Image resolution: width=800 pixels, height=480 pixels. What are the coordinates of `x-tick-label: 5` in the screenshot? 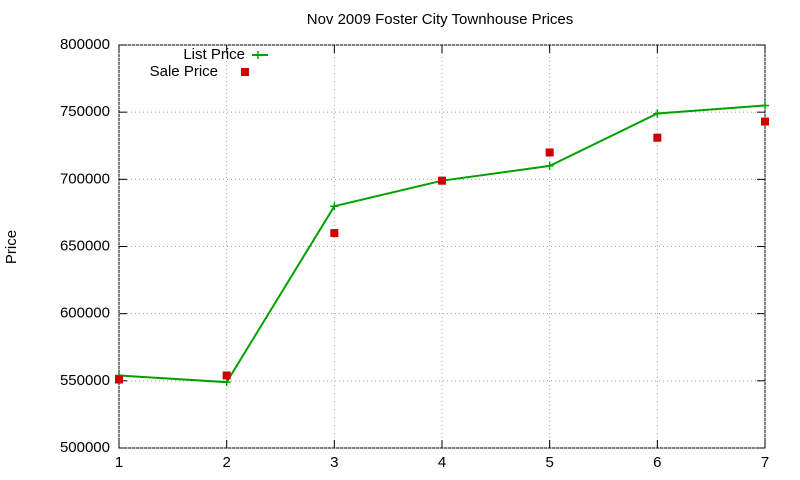 It's located at (549, 462).